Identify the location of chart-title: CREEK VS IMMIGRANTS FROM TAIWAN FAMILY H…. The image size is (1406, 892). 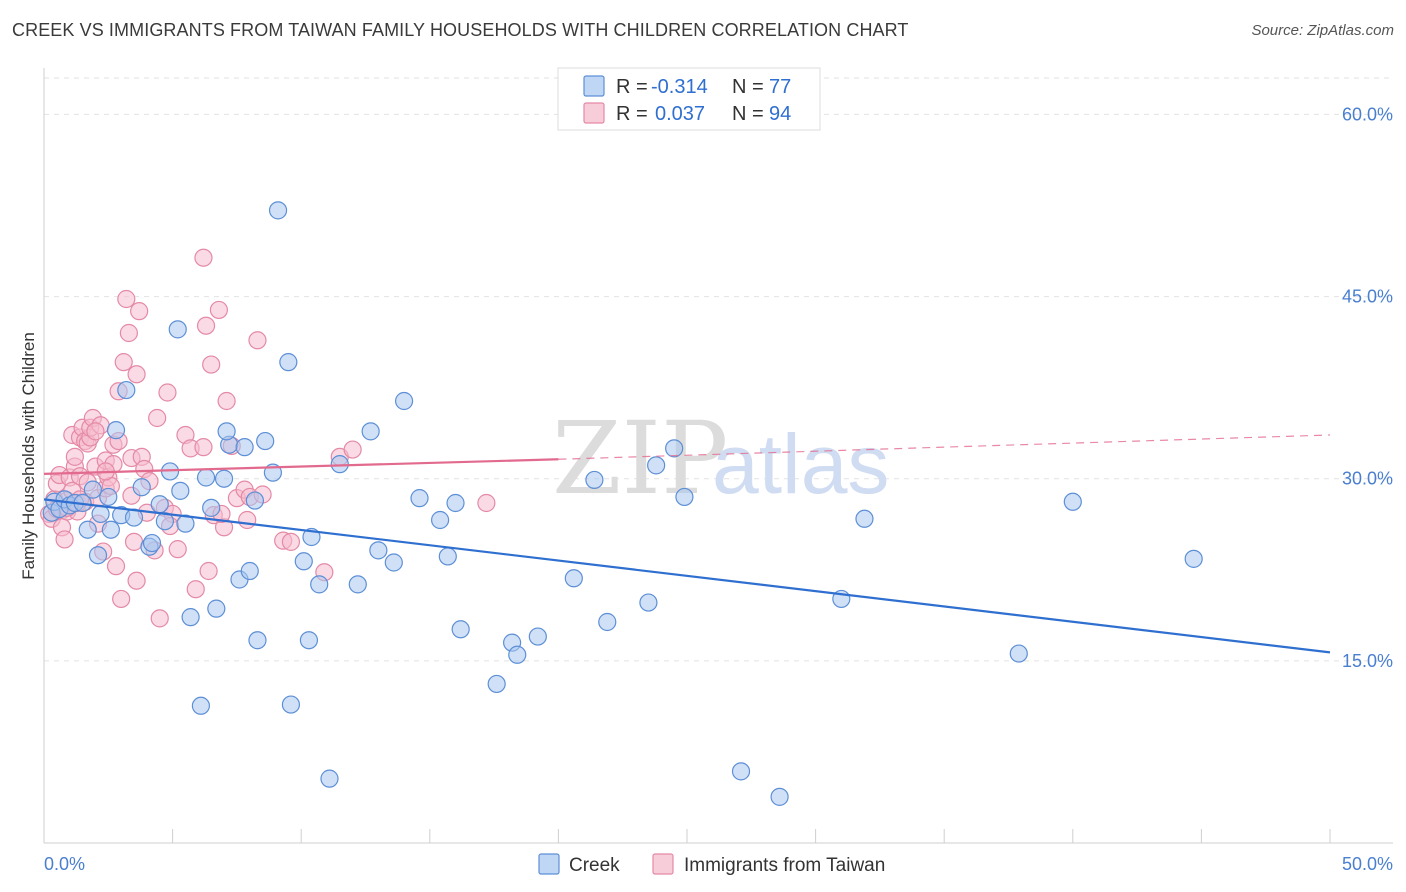
(460, 30).